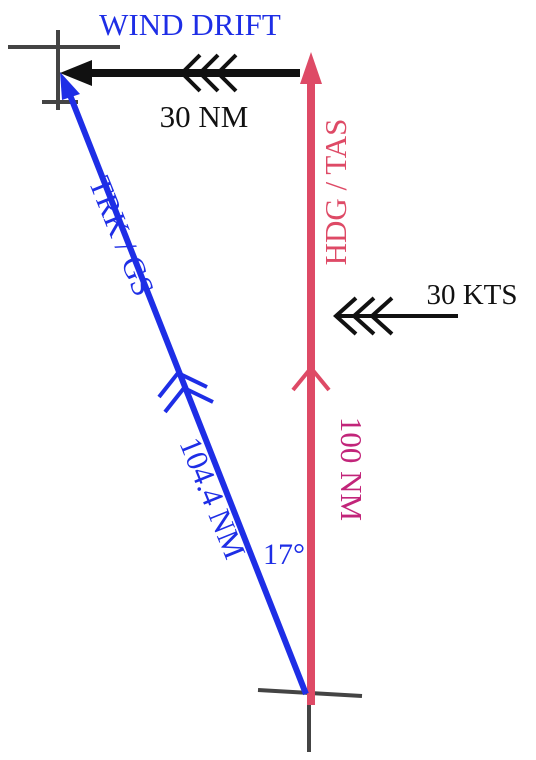 The width and height of the screenshot is (536, 760). What do you see at coordinates (208, 73) in the screenshot?
I see `drift-triple-chevron` at bounding box center [208, 73].